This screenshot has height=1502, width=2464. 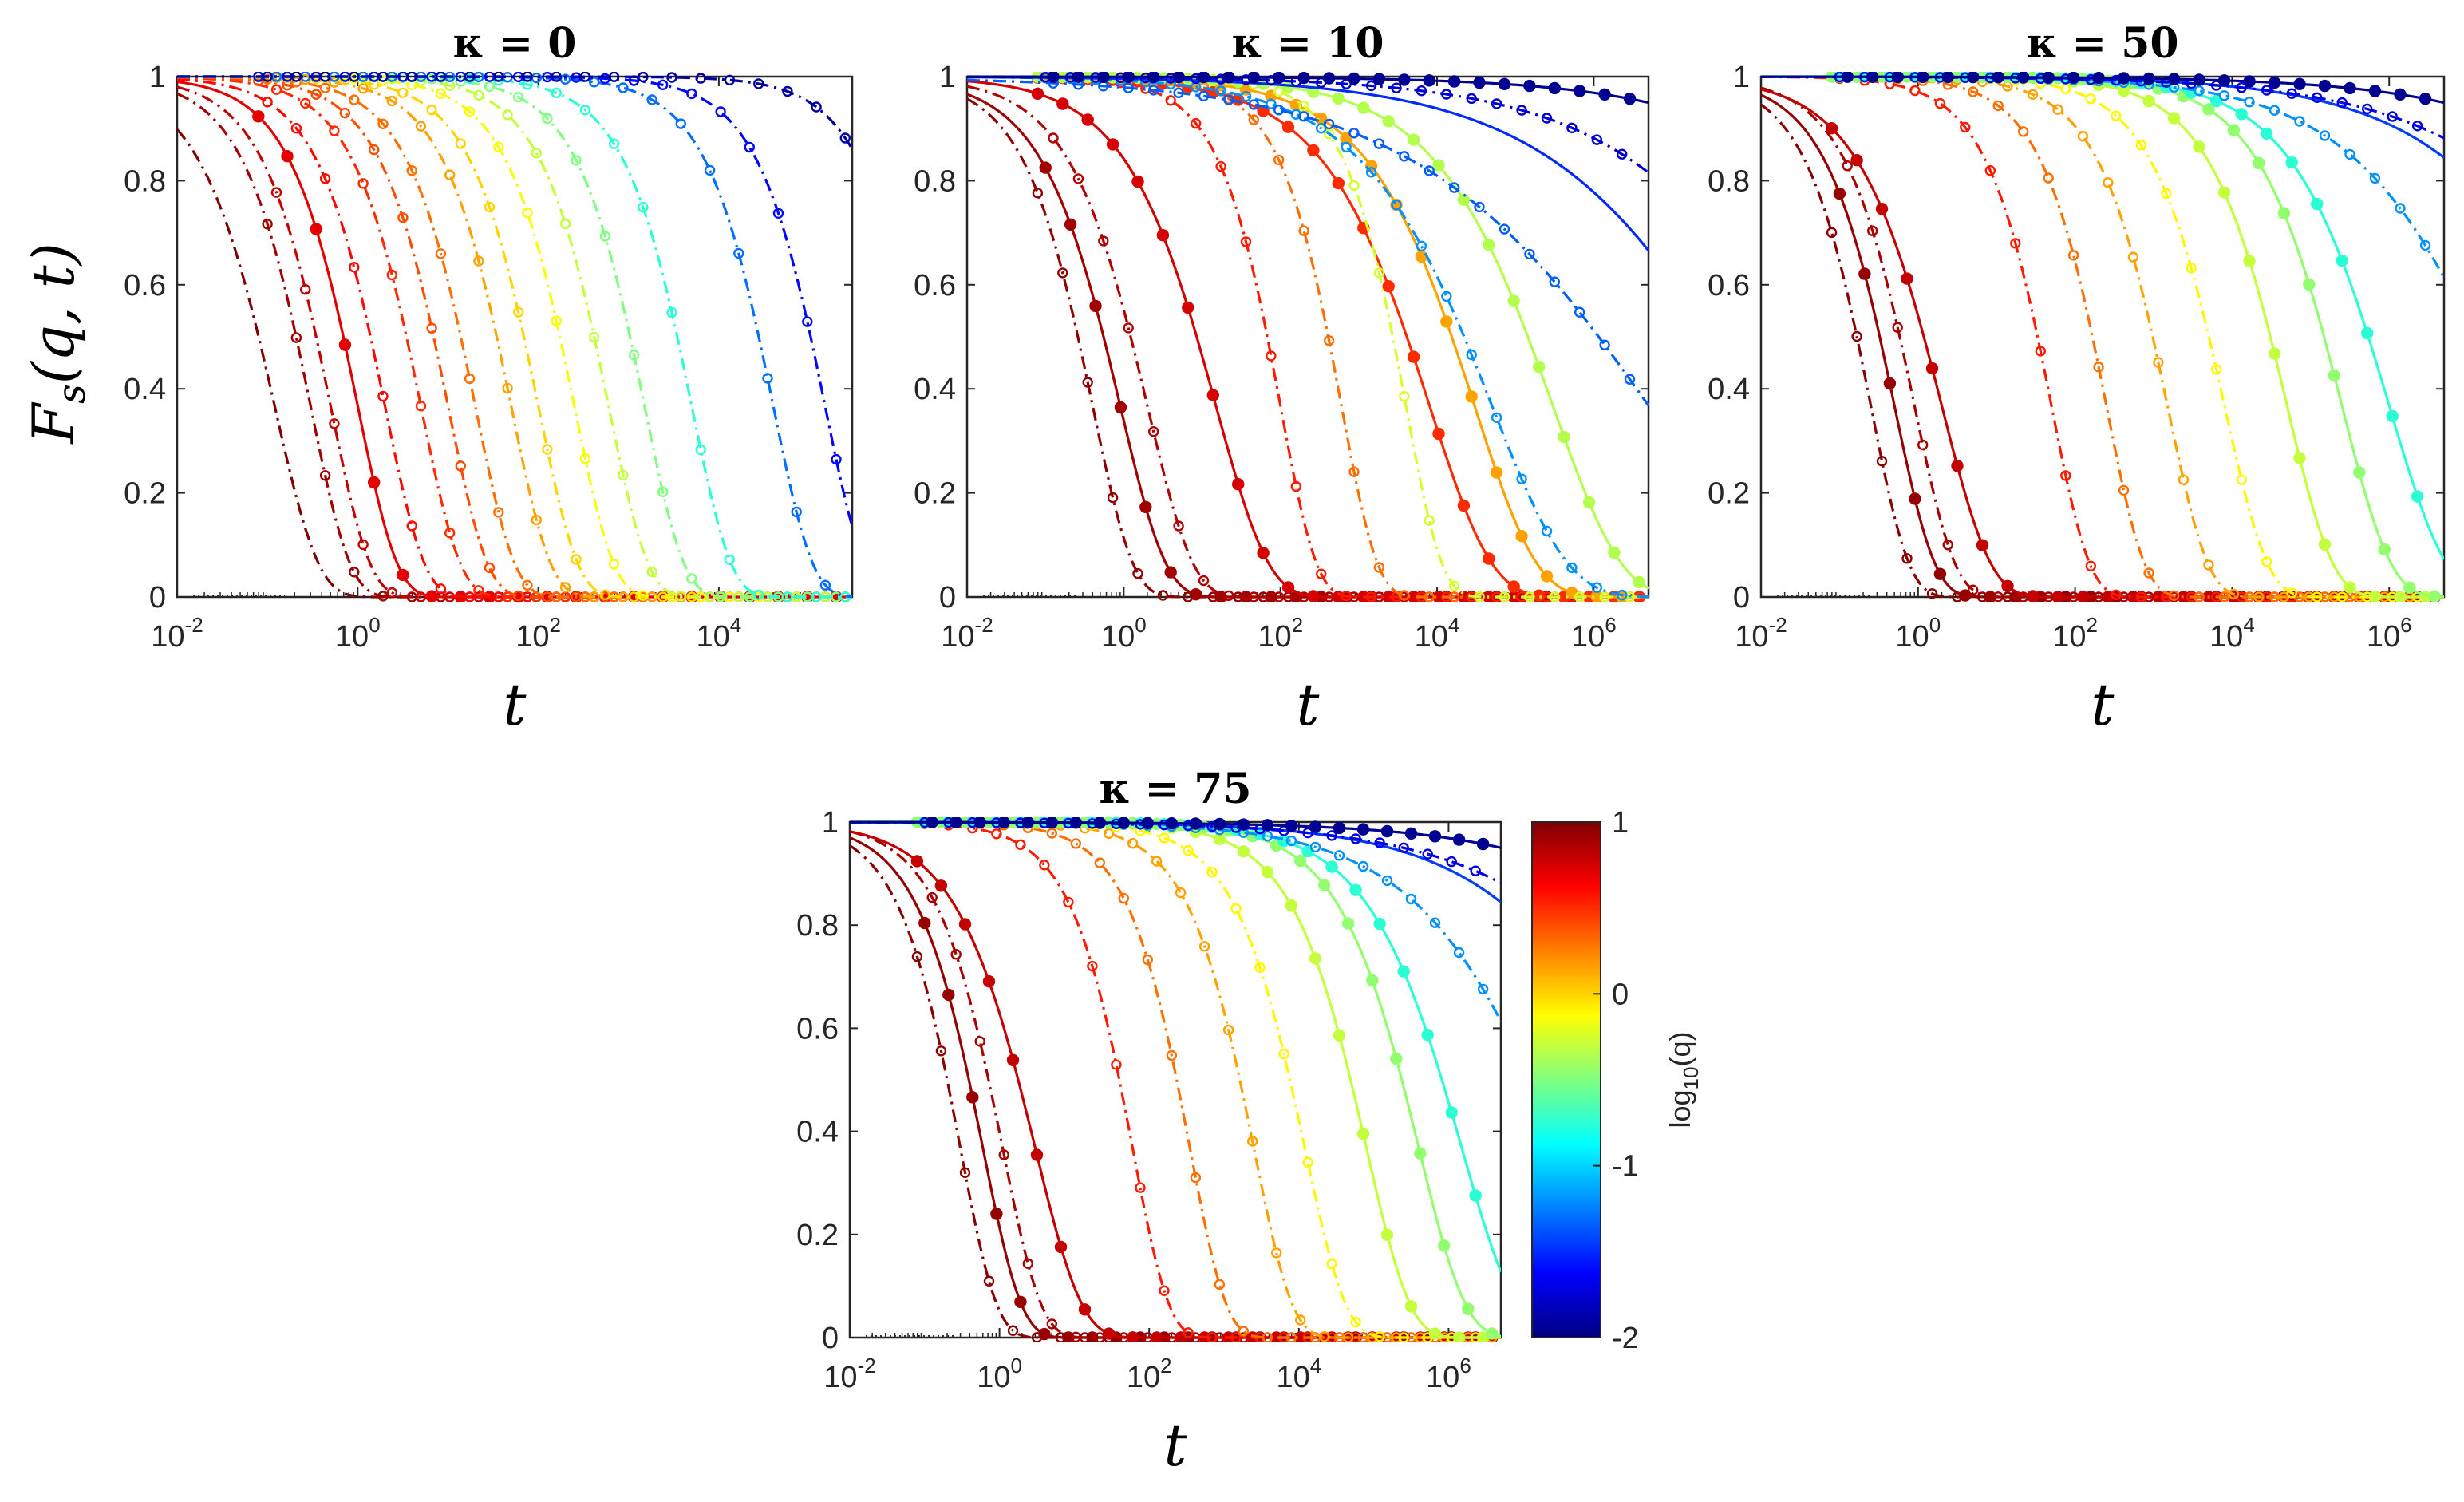 I want to click on colorbar-label-args: (q), so click(x=1680, y=1049).